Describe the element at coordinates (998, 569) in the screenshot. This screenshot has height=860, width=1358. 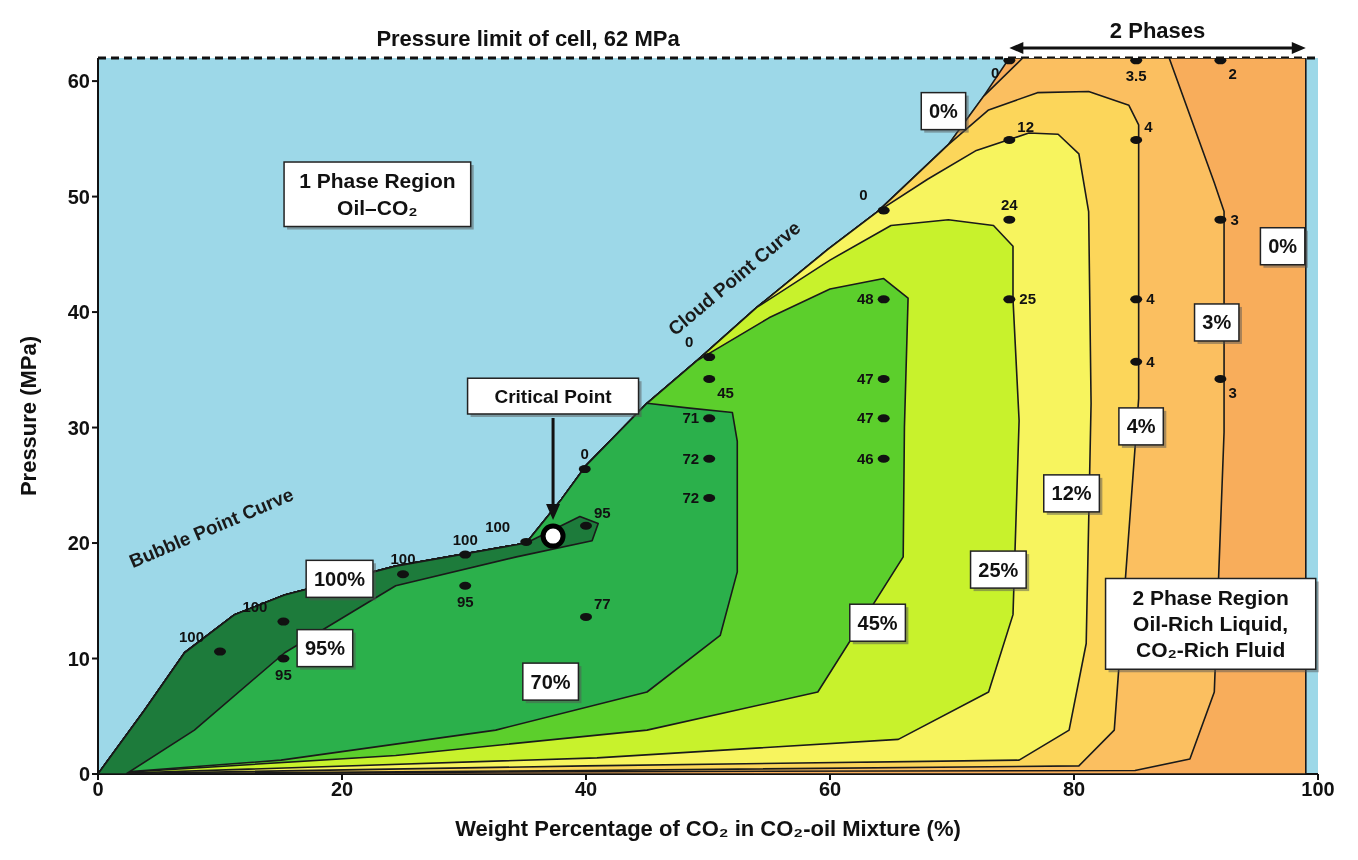
I see `annotation: 25%` at that location.